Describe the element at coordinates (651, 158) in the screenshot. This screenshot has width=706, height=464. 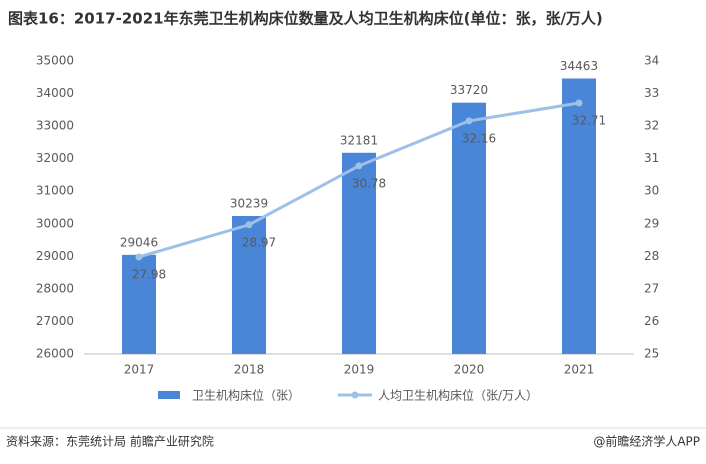
I see `y2-tick-label: 31` at that location.